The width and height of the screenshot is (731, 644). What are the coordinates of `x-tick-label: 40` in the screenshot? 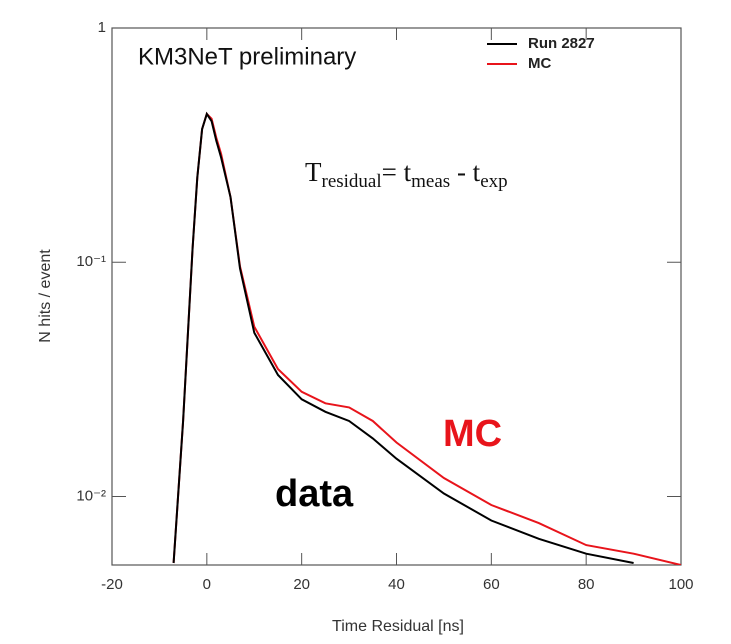 It's located at (396, 584).